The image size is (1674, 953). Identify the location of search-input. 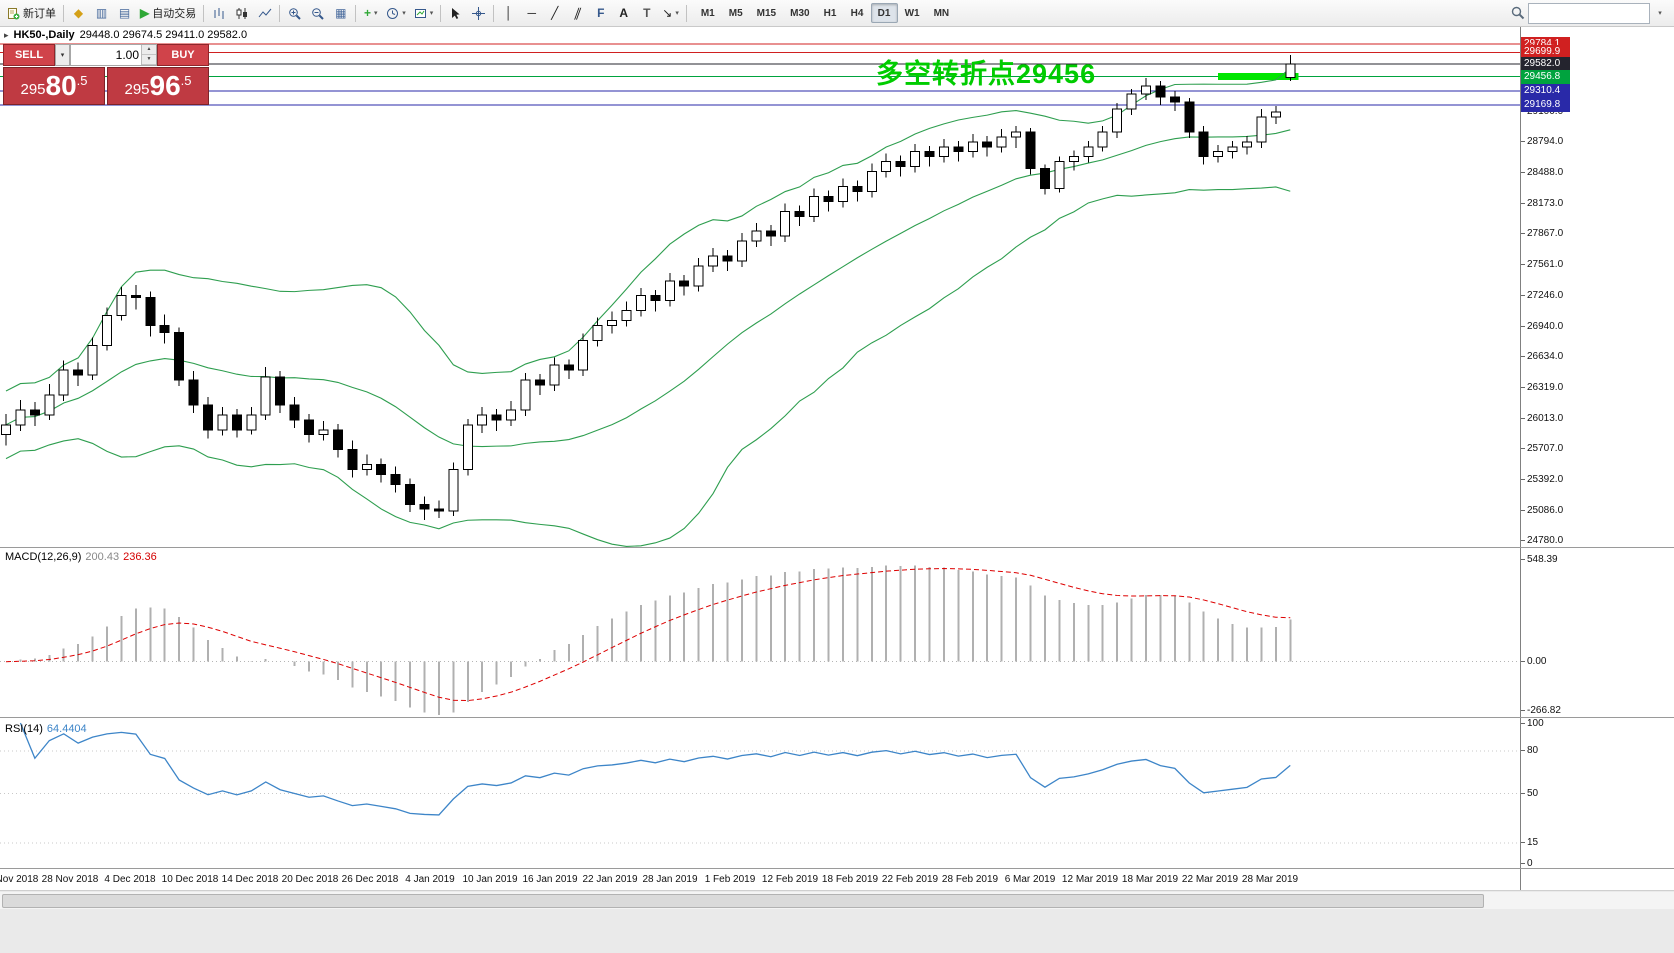
(1589, 13).